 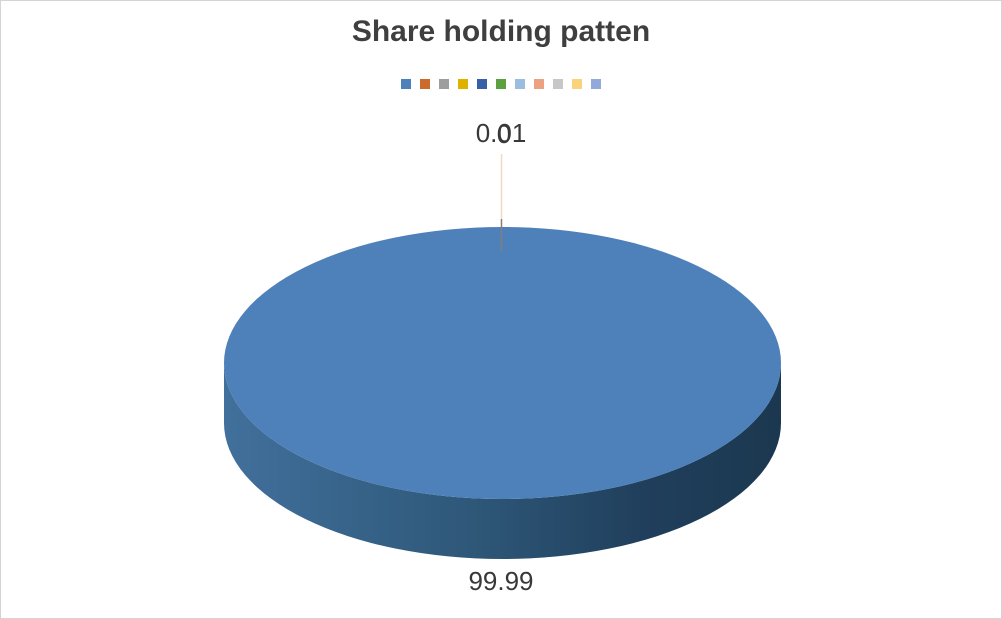 I want to click on chart-title: Share holding patten, so click(x=501, y=31).